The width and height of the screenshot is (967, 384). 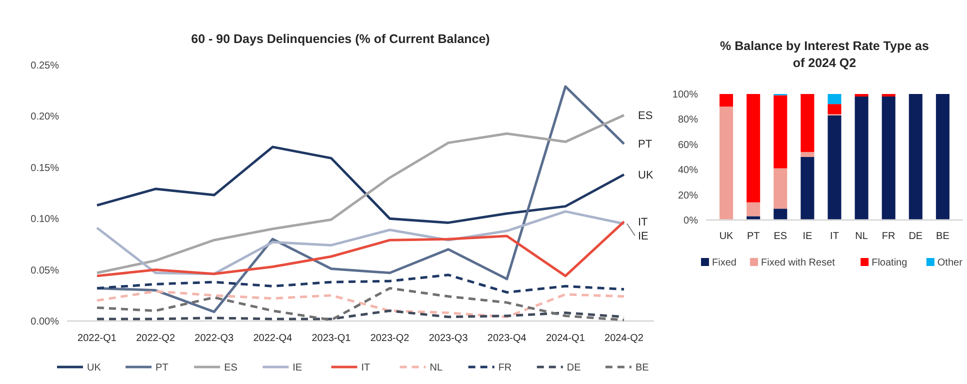 What do you see at coordinates (688, 120) in the screenshot?
I see `y-tick-label: 80%` at bounding box center [688, 120].